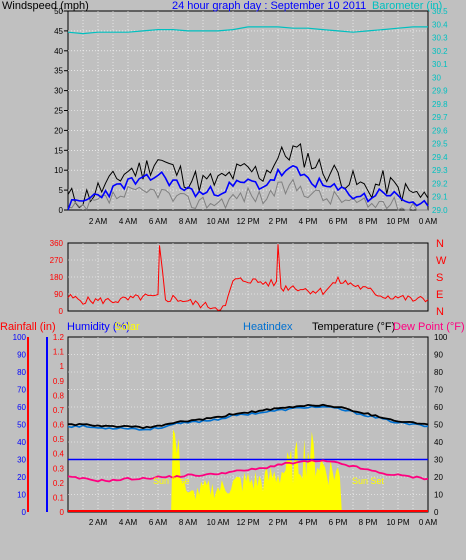 This screenshot has width=466, height=560. Describe the element at coordinates (21, 390) in the screenshot. I see `humidity-tick-label: 70` at that location.